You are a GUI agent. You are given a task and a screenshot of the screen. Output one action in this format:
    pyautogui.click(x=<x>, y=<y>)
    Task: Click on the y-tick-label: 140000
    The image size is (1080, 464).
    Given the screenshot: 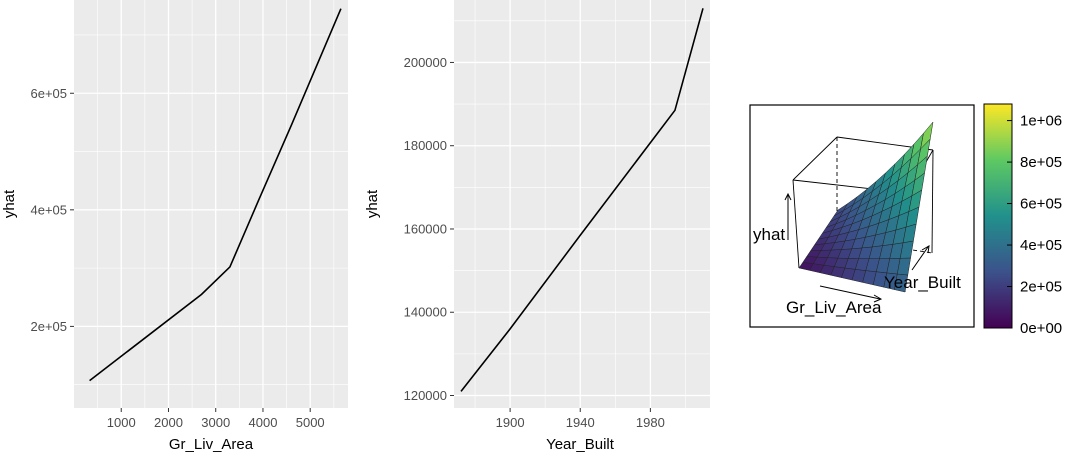 What is the action you would take?
    pyautogui.click(x=425, y=312)
    